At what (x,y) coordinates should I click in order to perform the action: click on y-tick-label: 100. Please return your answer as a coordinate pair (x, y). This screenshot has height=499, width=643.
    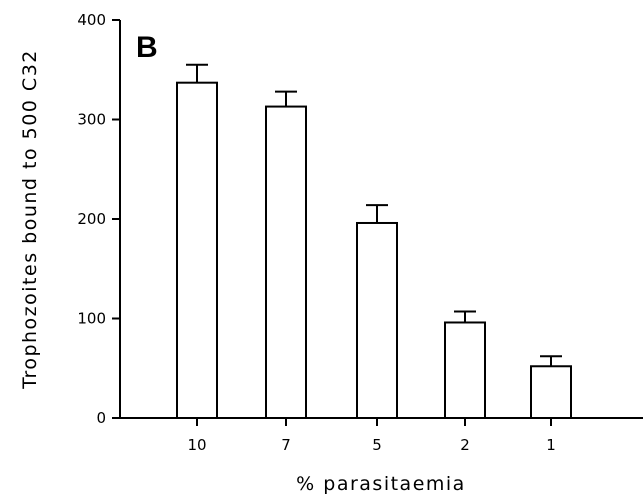
    Looking at the image, I should click on (91, 319).